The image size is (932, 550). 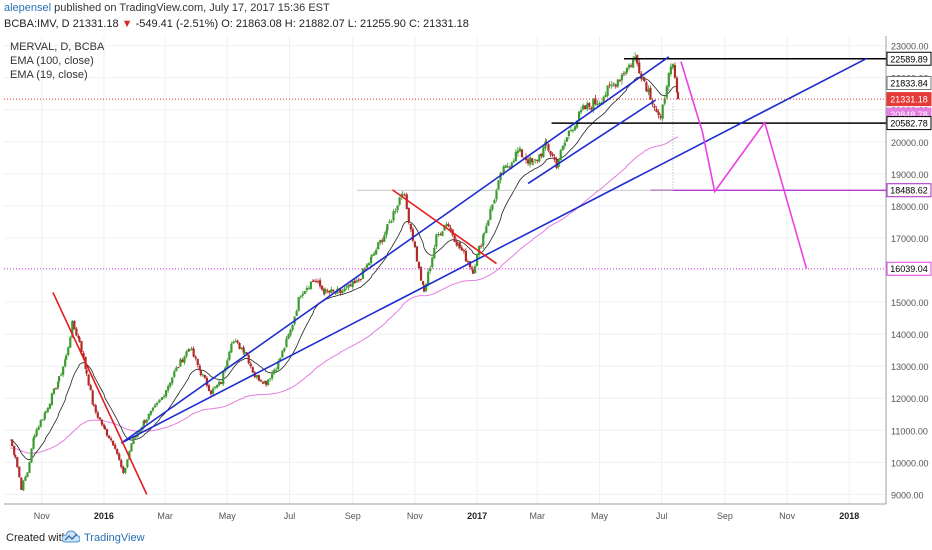 What do you see at coordinates (910, 207) in the screenshot?
I see `y-tick-label: 18000.00` at bounding box center [910, 207].